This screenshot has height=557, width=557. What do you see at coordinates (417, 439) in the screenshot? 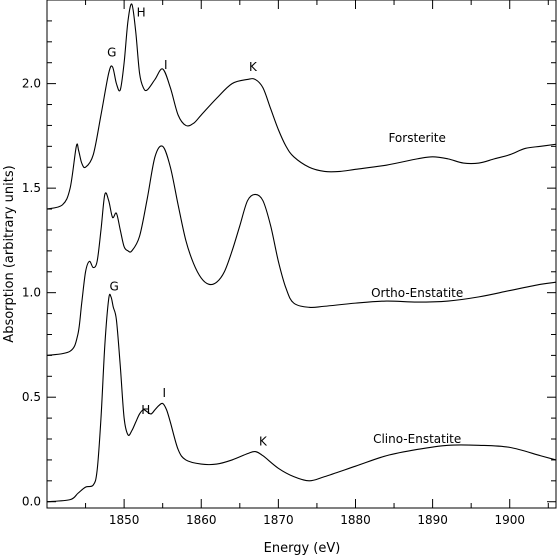
I see `clino-enstatite-label: Clino-Enstatite` at bounding box center [417, 439].